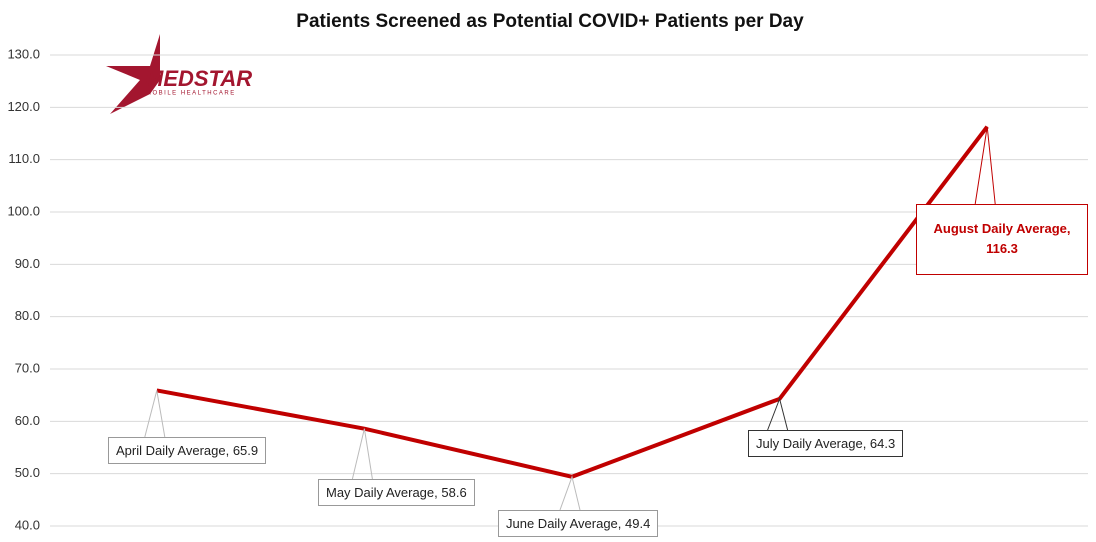 The height and width of the screenshot is (542, 1096). What do you see at coordinates (27, 472) in the screenshot?
I see `y-tick-label: 50.0` at bounding box center [27, 472].